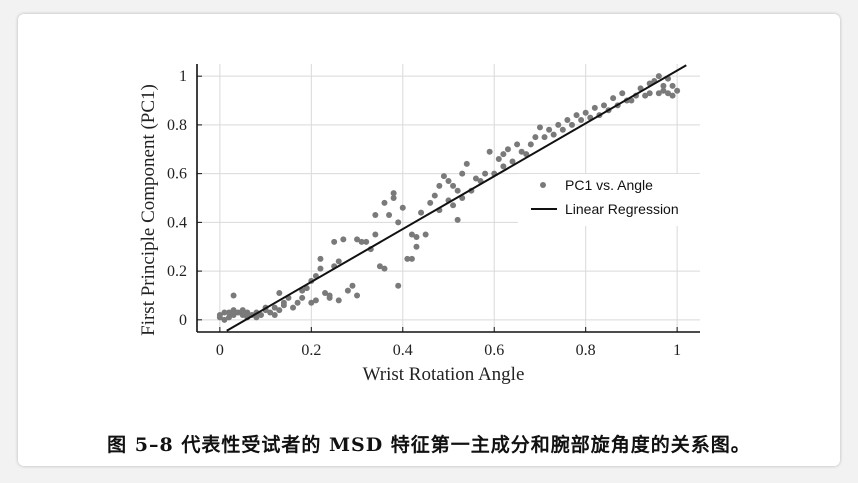 Image resolution: width=858 pixels, height=483 pixels. What do you see at coordinates (609, 185) in the screenshot?
I see `legend-label-points: PC1 vs. Angle` at bounding box center [609, 185].